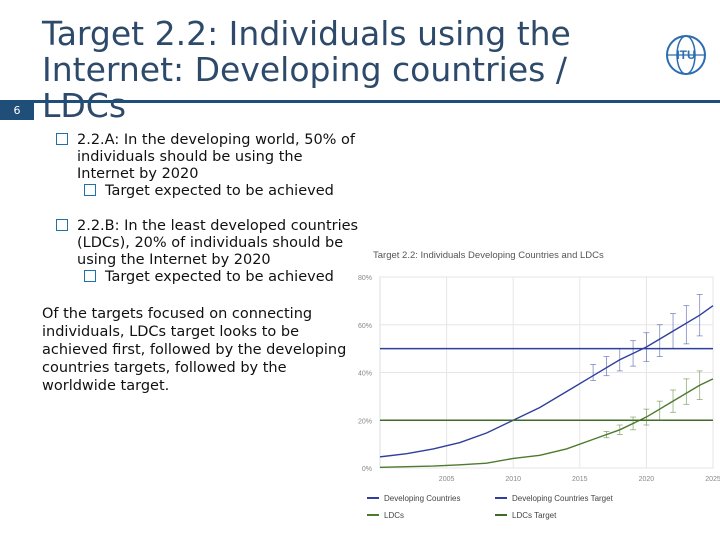 The height and width of the screenshot is (540, 720). I want to click on legend-label: Developing Countries, so click(422, 498).